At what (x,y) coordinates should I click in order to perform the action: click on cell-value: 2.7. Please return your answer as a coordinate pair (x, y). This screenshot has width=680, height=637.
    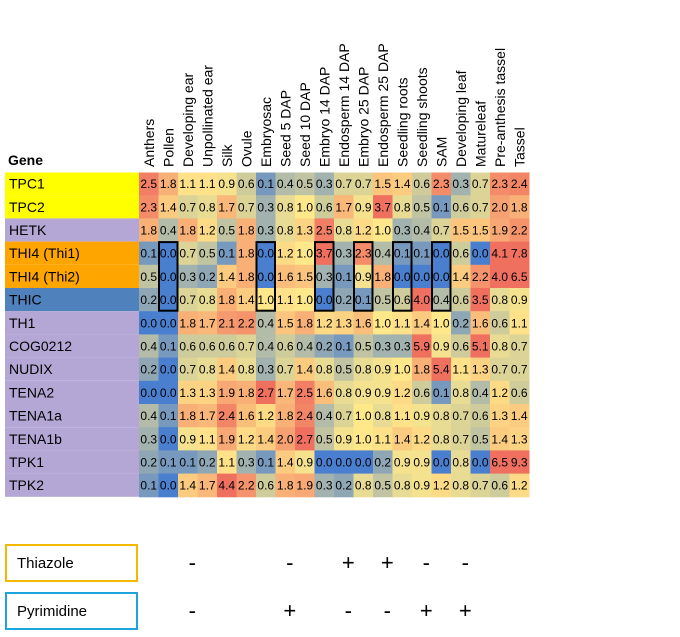
    Looking at the image, I should click on (304, 439).